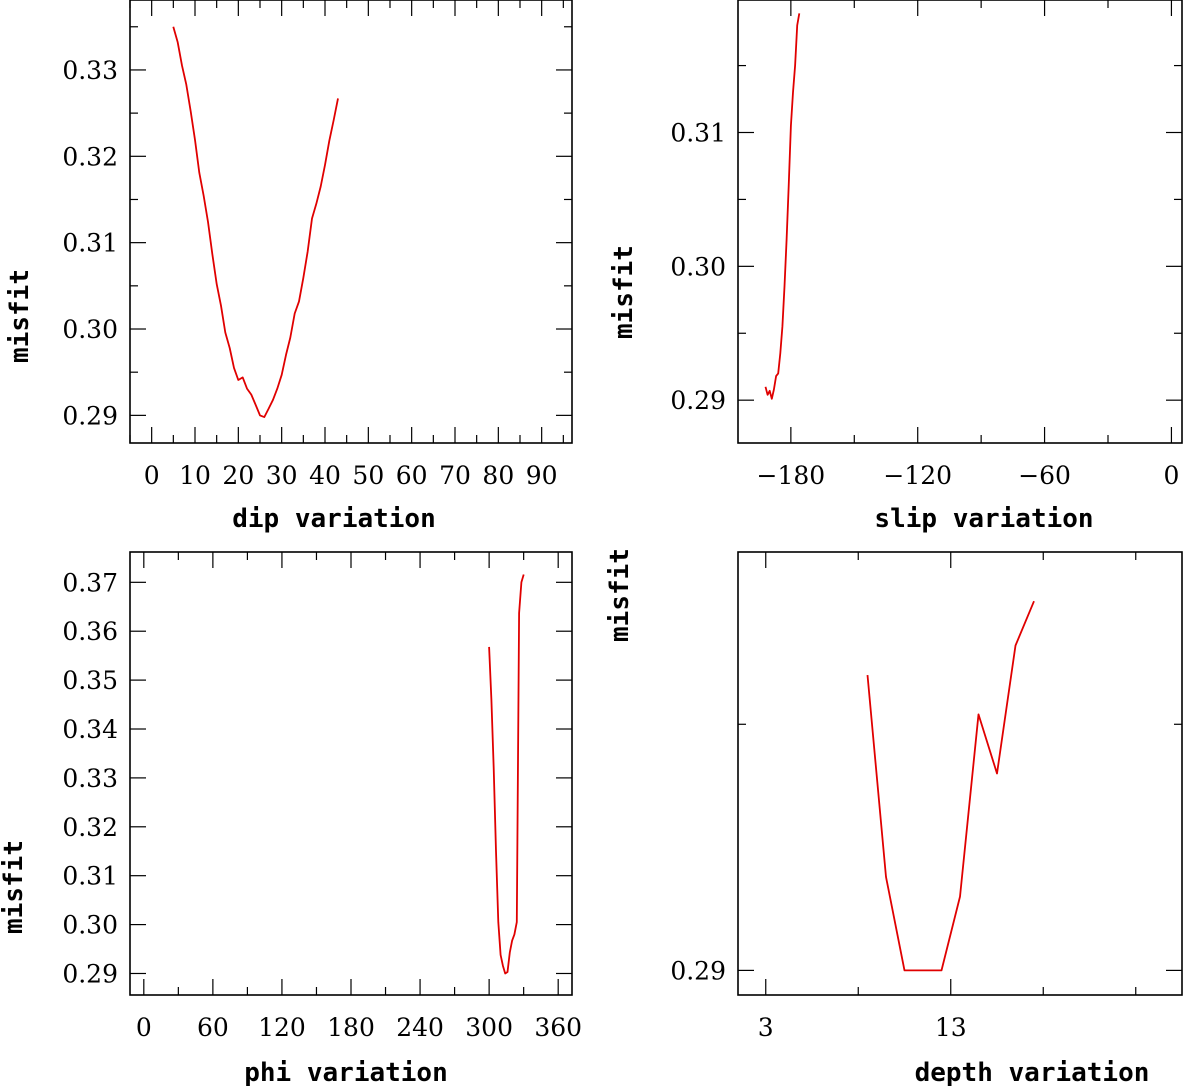 Image resolution: width=1183 pixels, height=1086 pixels. I want to click on x-tick-label: 80, so click(498, 475).